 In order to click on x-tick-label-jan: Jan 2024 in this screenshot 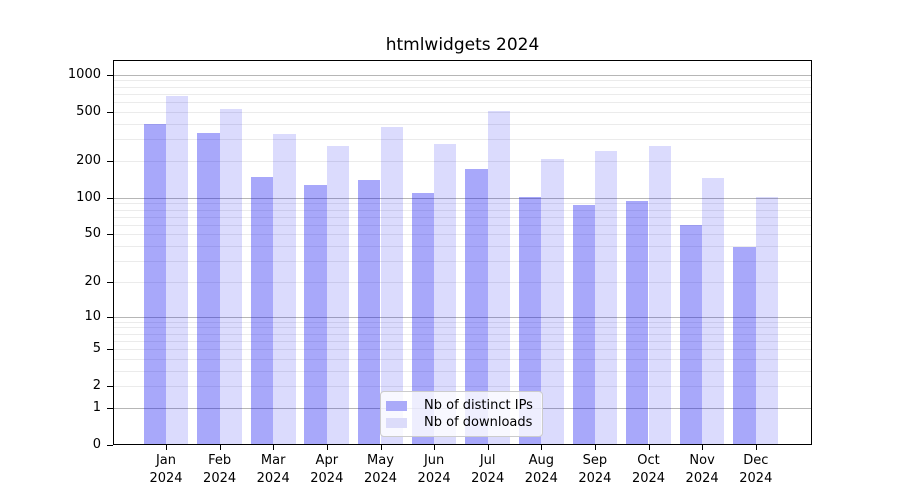, I will do `click(166, 469)`.